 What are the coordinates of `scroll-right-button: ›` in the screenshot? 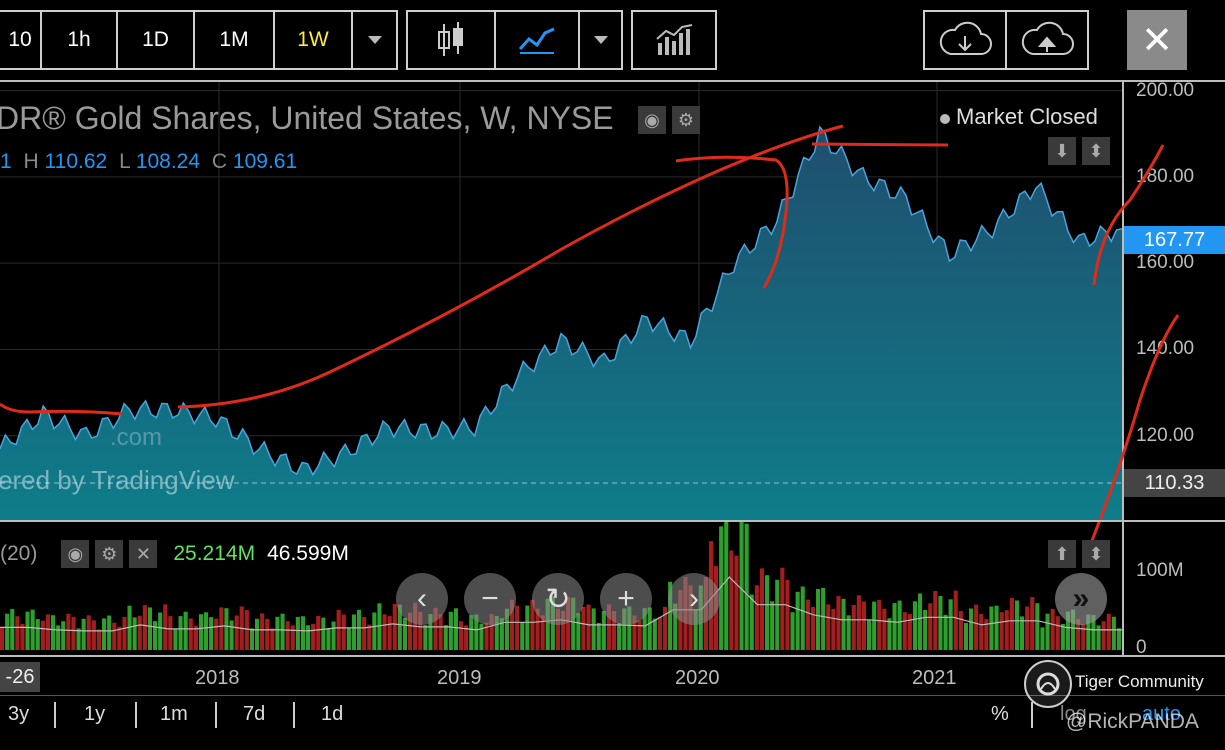 It's located at (694, 599).